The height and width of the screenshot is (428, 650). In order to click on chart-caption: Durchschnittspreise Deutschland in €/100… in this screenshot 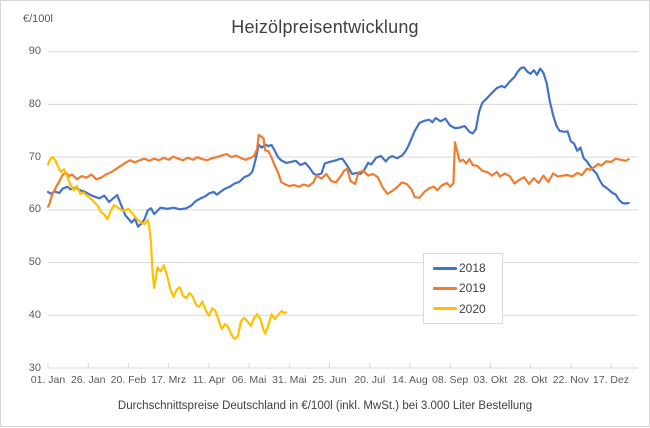, I will do `click(325, 406)`.